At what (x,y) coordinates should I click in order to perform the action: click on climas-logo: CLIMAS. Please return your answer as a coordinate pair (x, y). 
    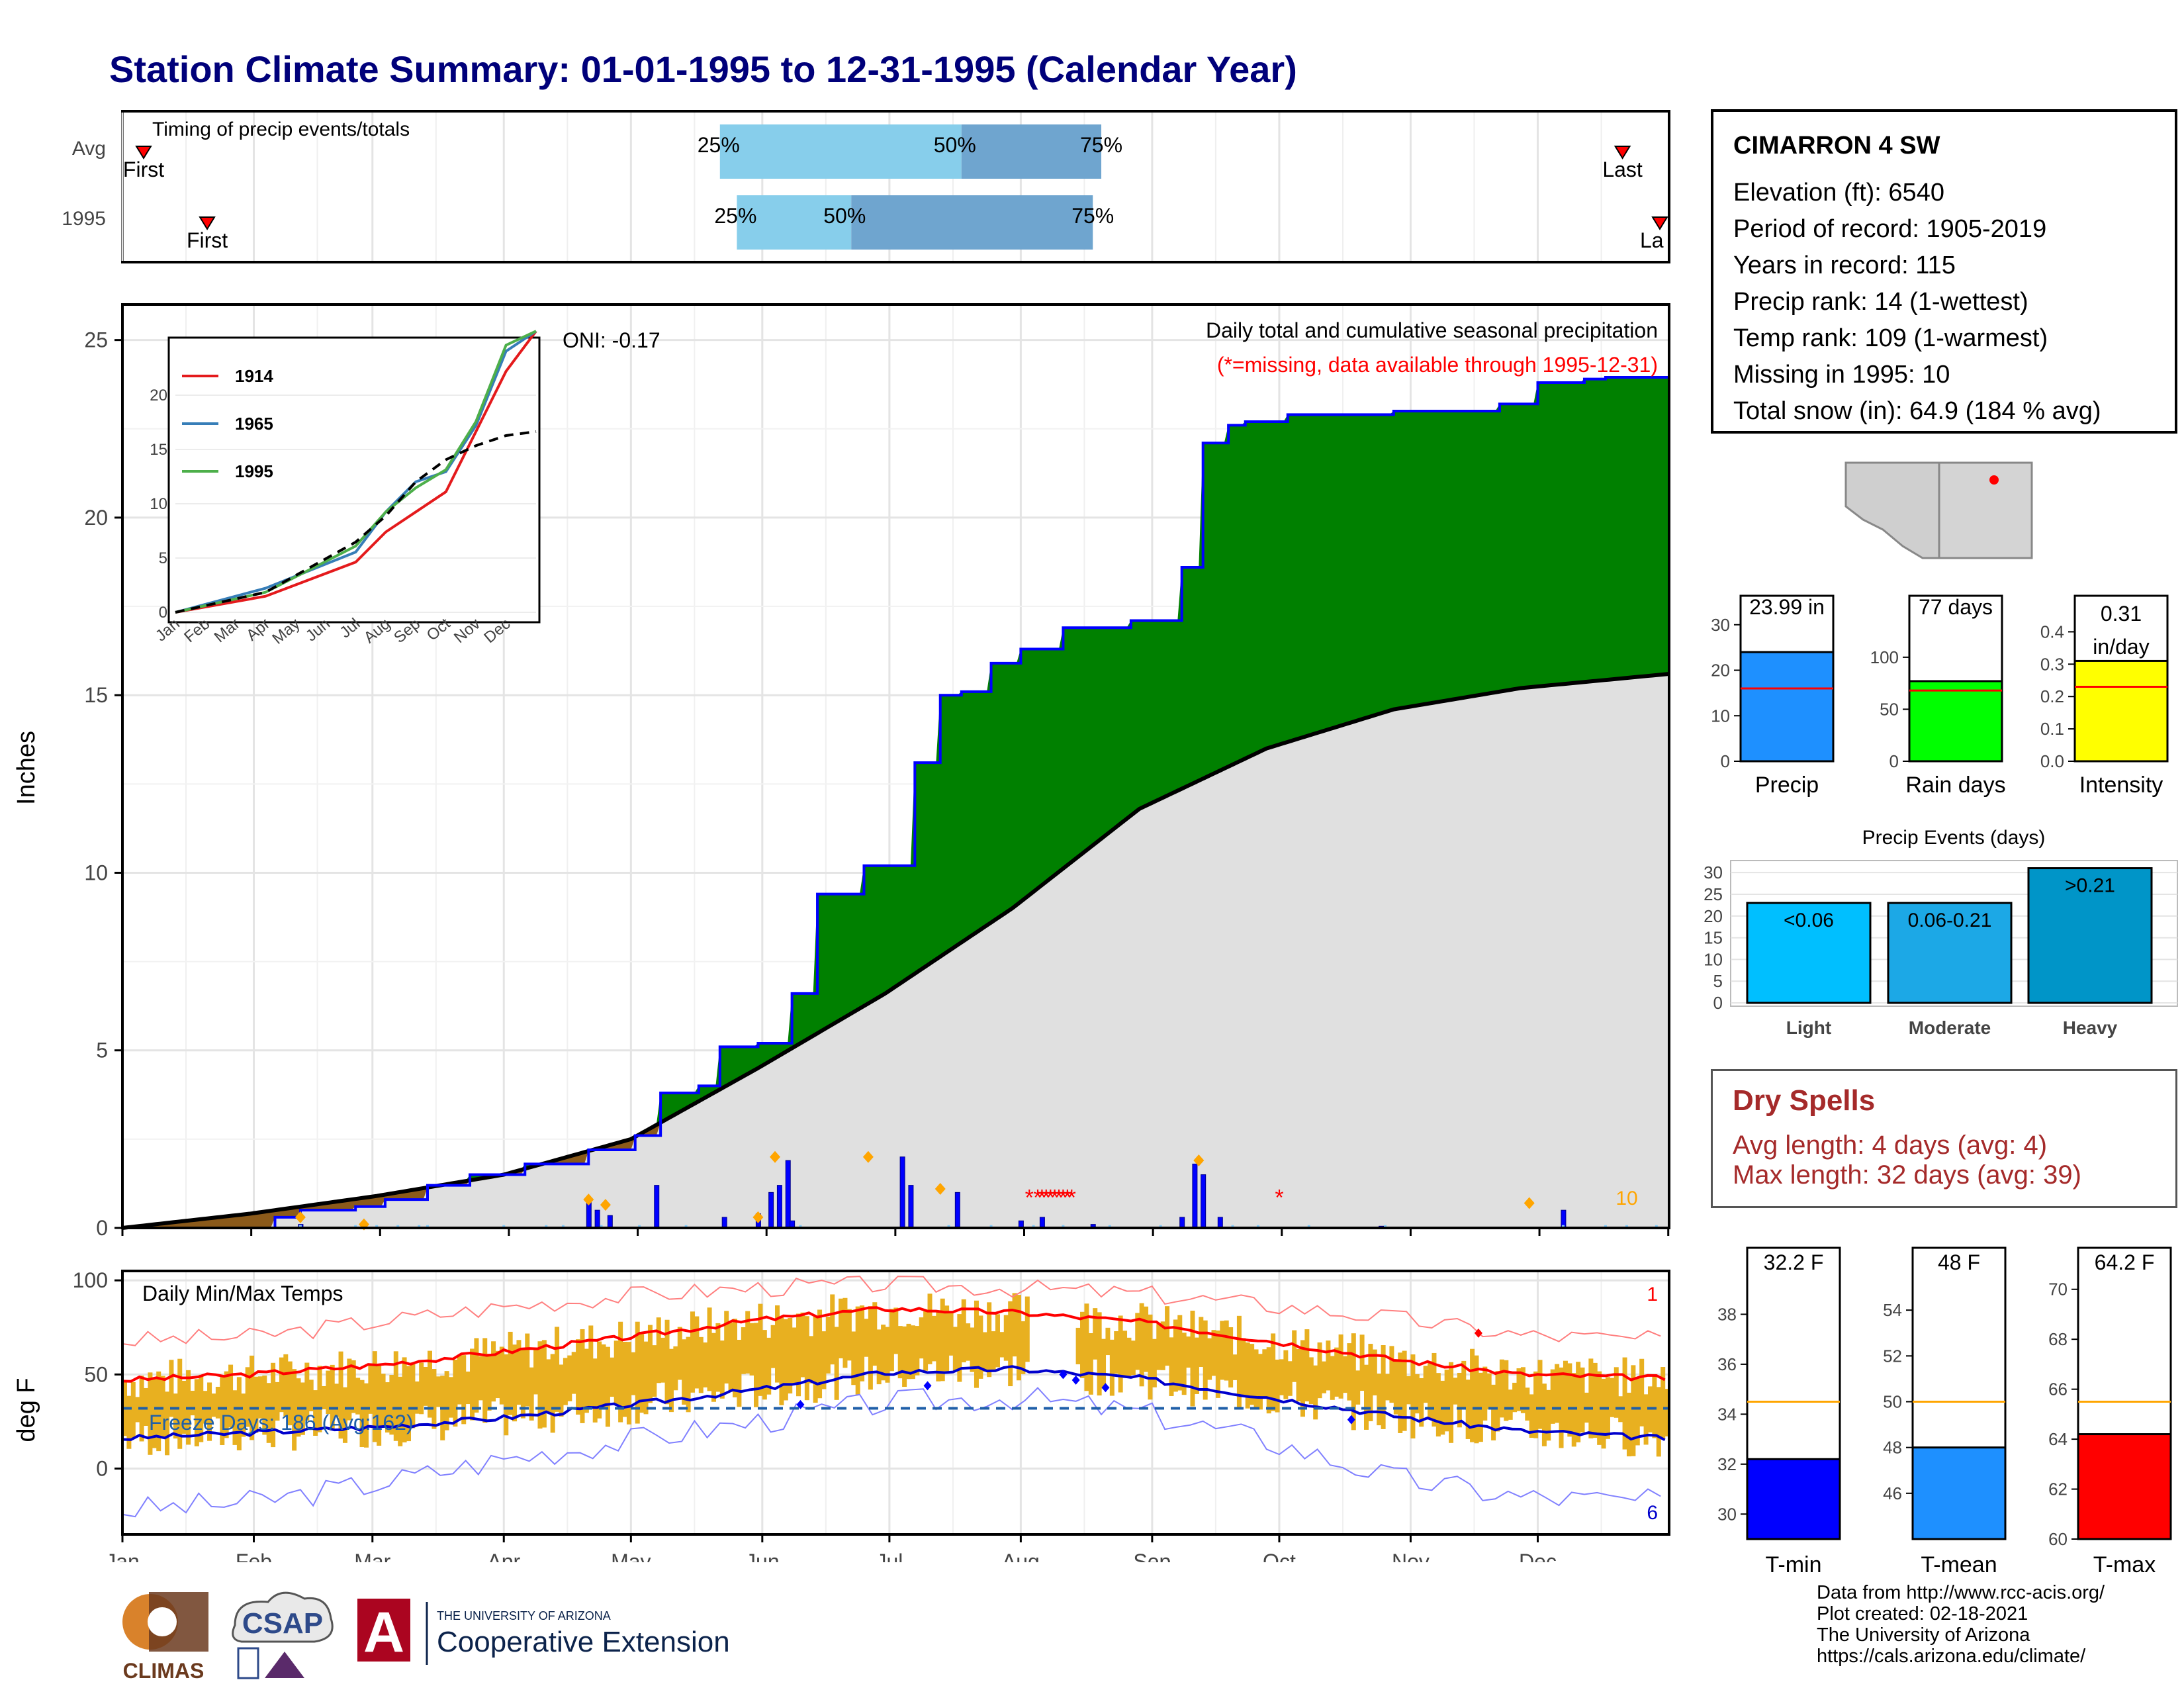
    Looking at the image, I should click on (165, 1637).